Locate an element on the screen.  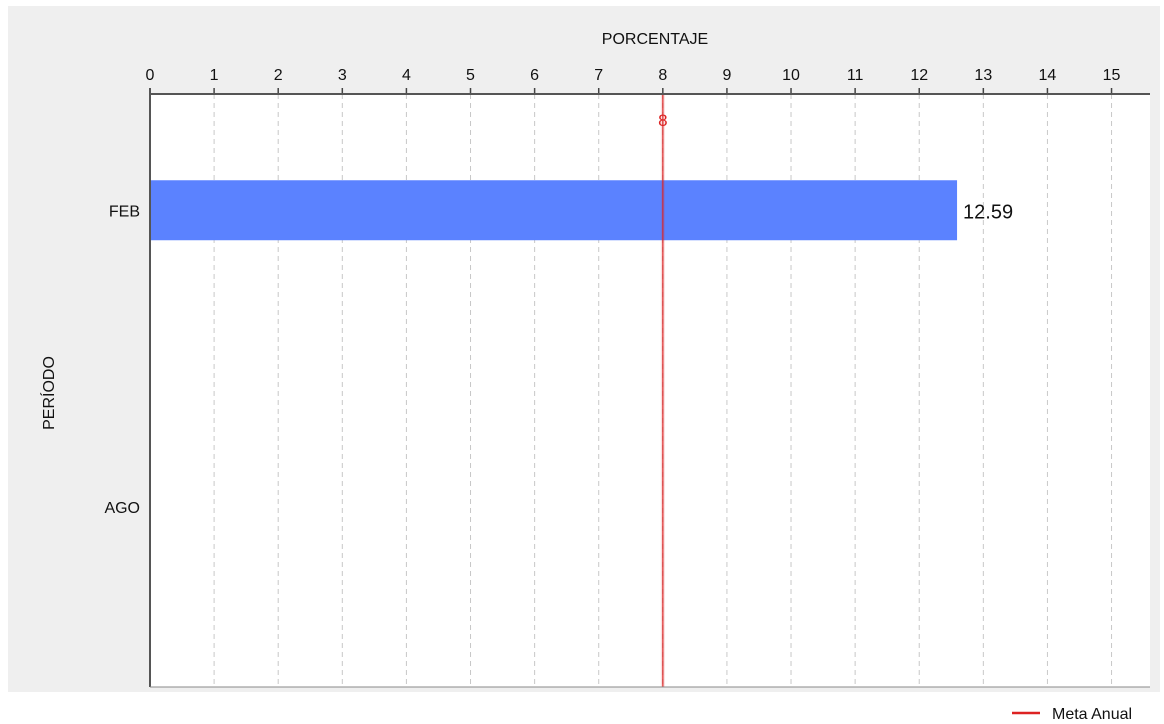
y-axis-title: PERÍODO is located at coordinates (48, 393).